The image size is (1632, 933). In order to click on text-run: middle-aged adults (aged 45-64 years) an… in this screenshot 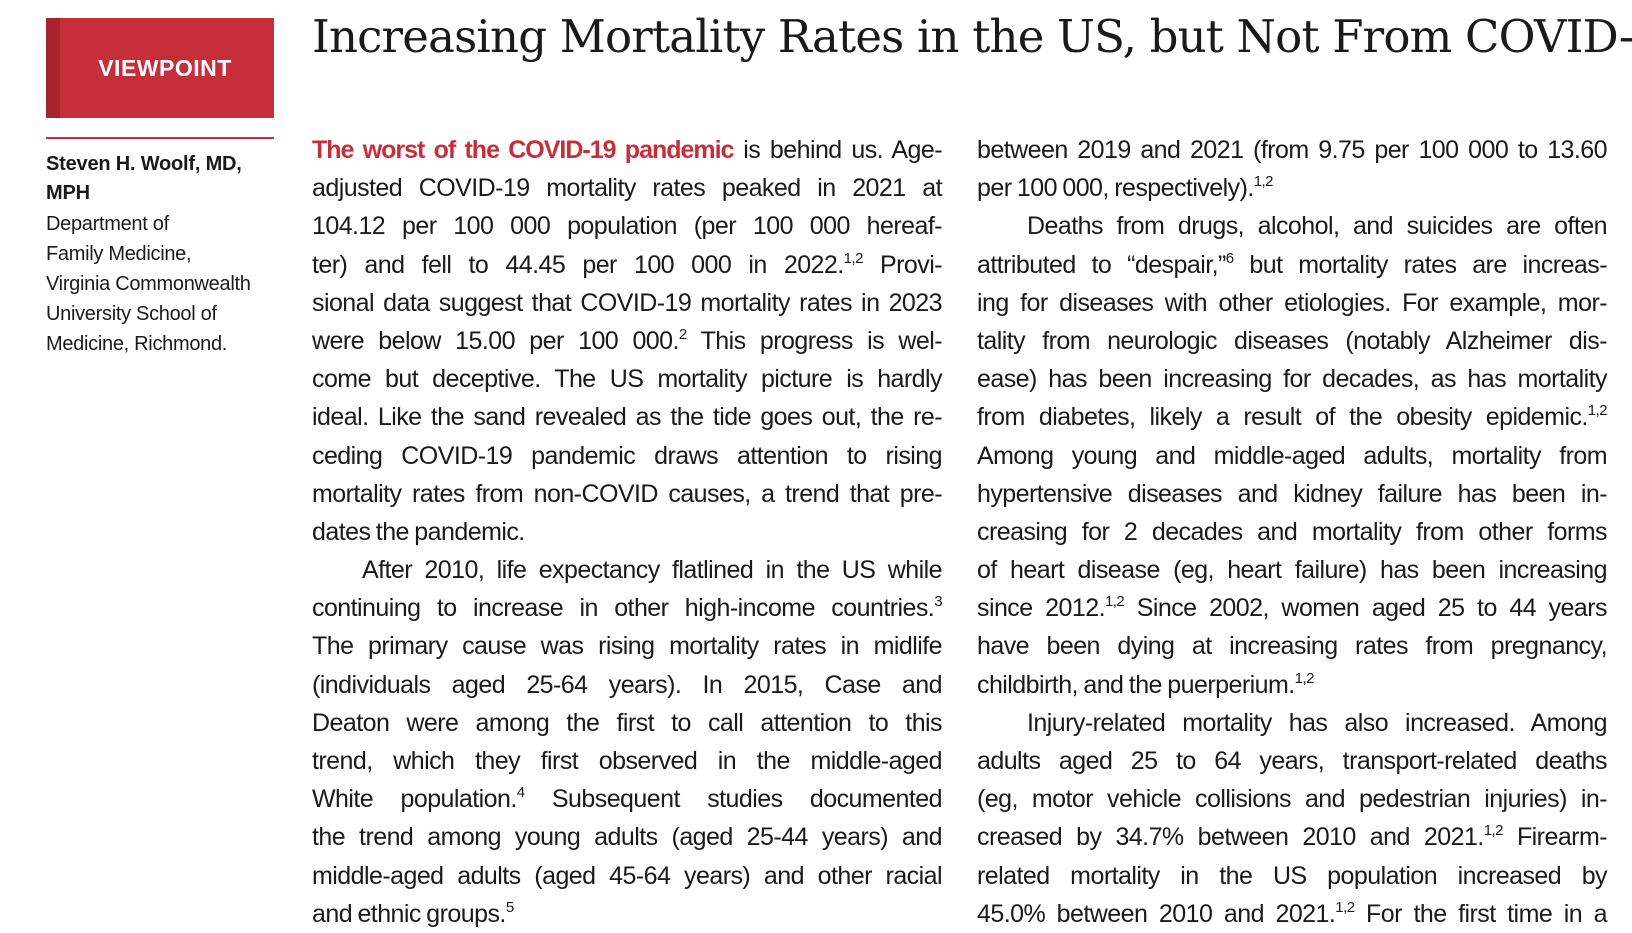, I will do `click(627, 875)`.